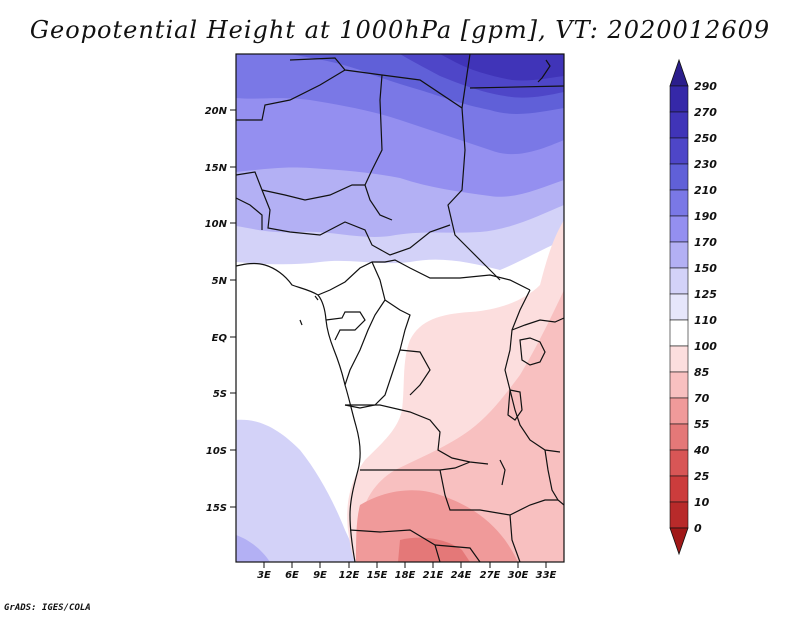 The image size is (800, 618). What do you see at coordinates (705, 268) in the screenshot?
I see `colorbar-label: 150` at bounding box center [705, 268].